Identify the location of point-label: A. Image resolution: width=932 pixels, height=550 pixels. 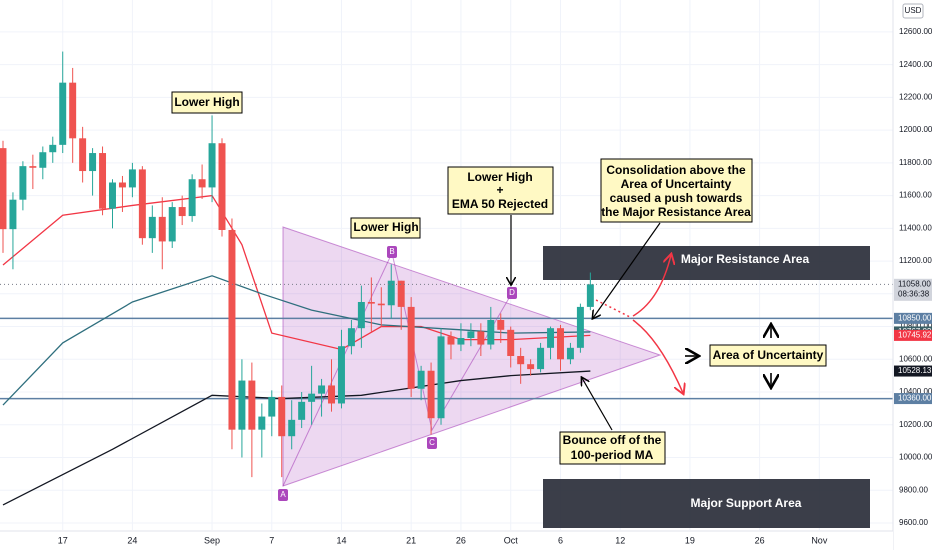
(283, 494).